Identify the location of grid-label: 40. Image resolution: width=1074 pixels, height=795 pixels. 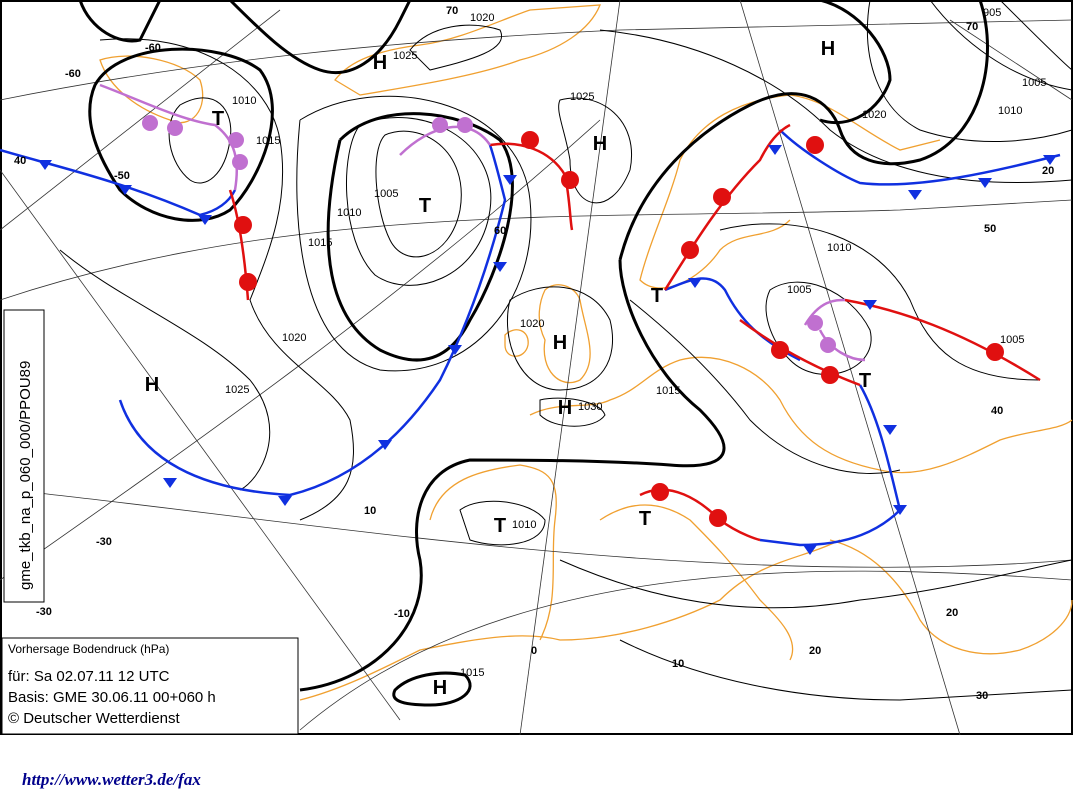
(20, 161).